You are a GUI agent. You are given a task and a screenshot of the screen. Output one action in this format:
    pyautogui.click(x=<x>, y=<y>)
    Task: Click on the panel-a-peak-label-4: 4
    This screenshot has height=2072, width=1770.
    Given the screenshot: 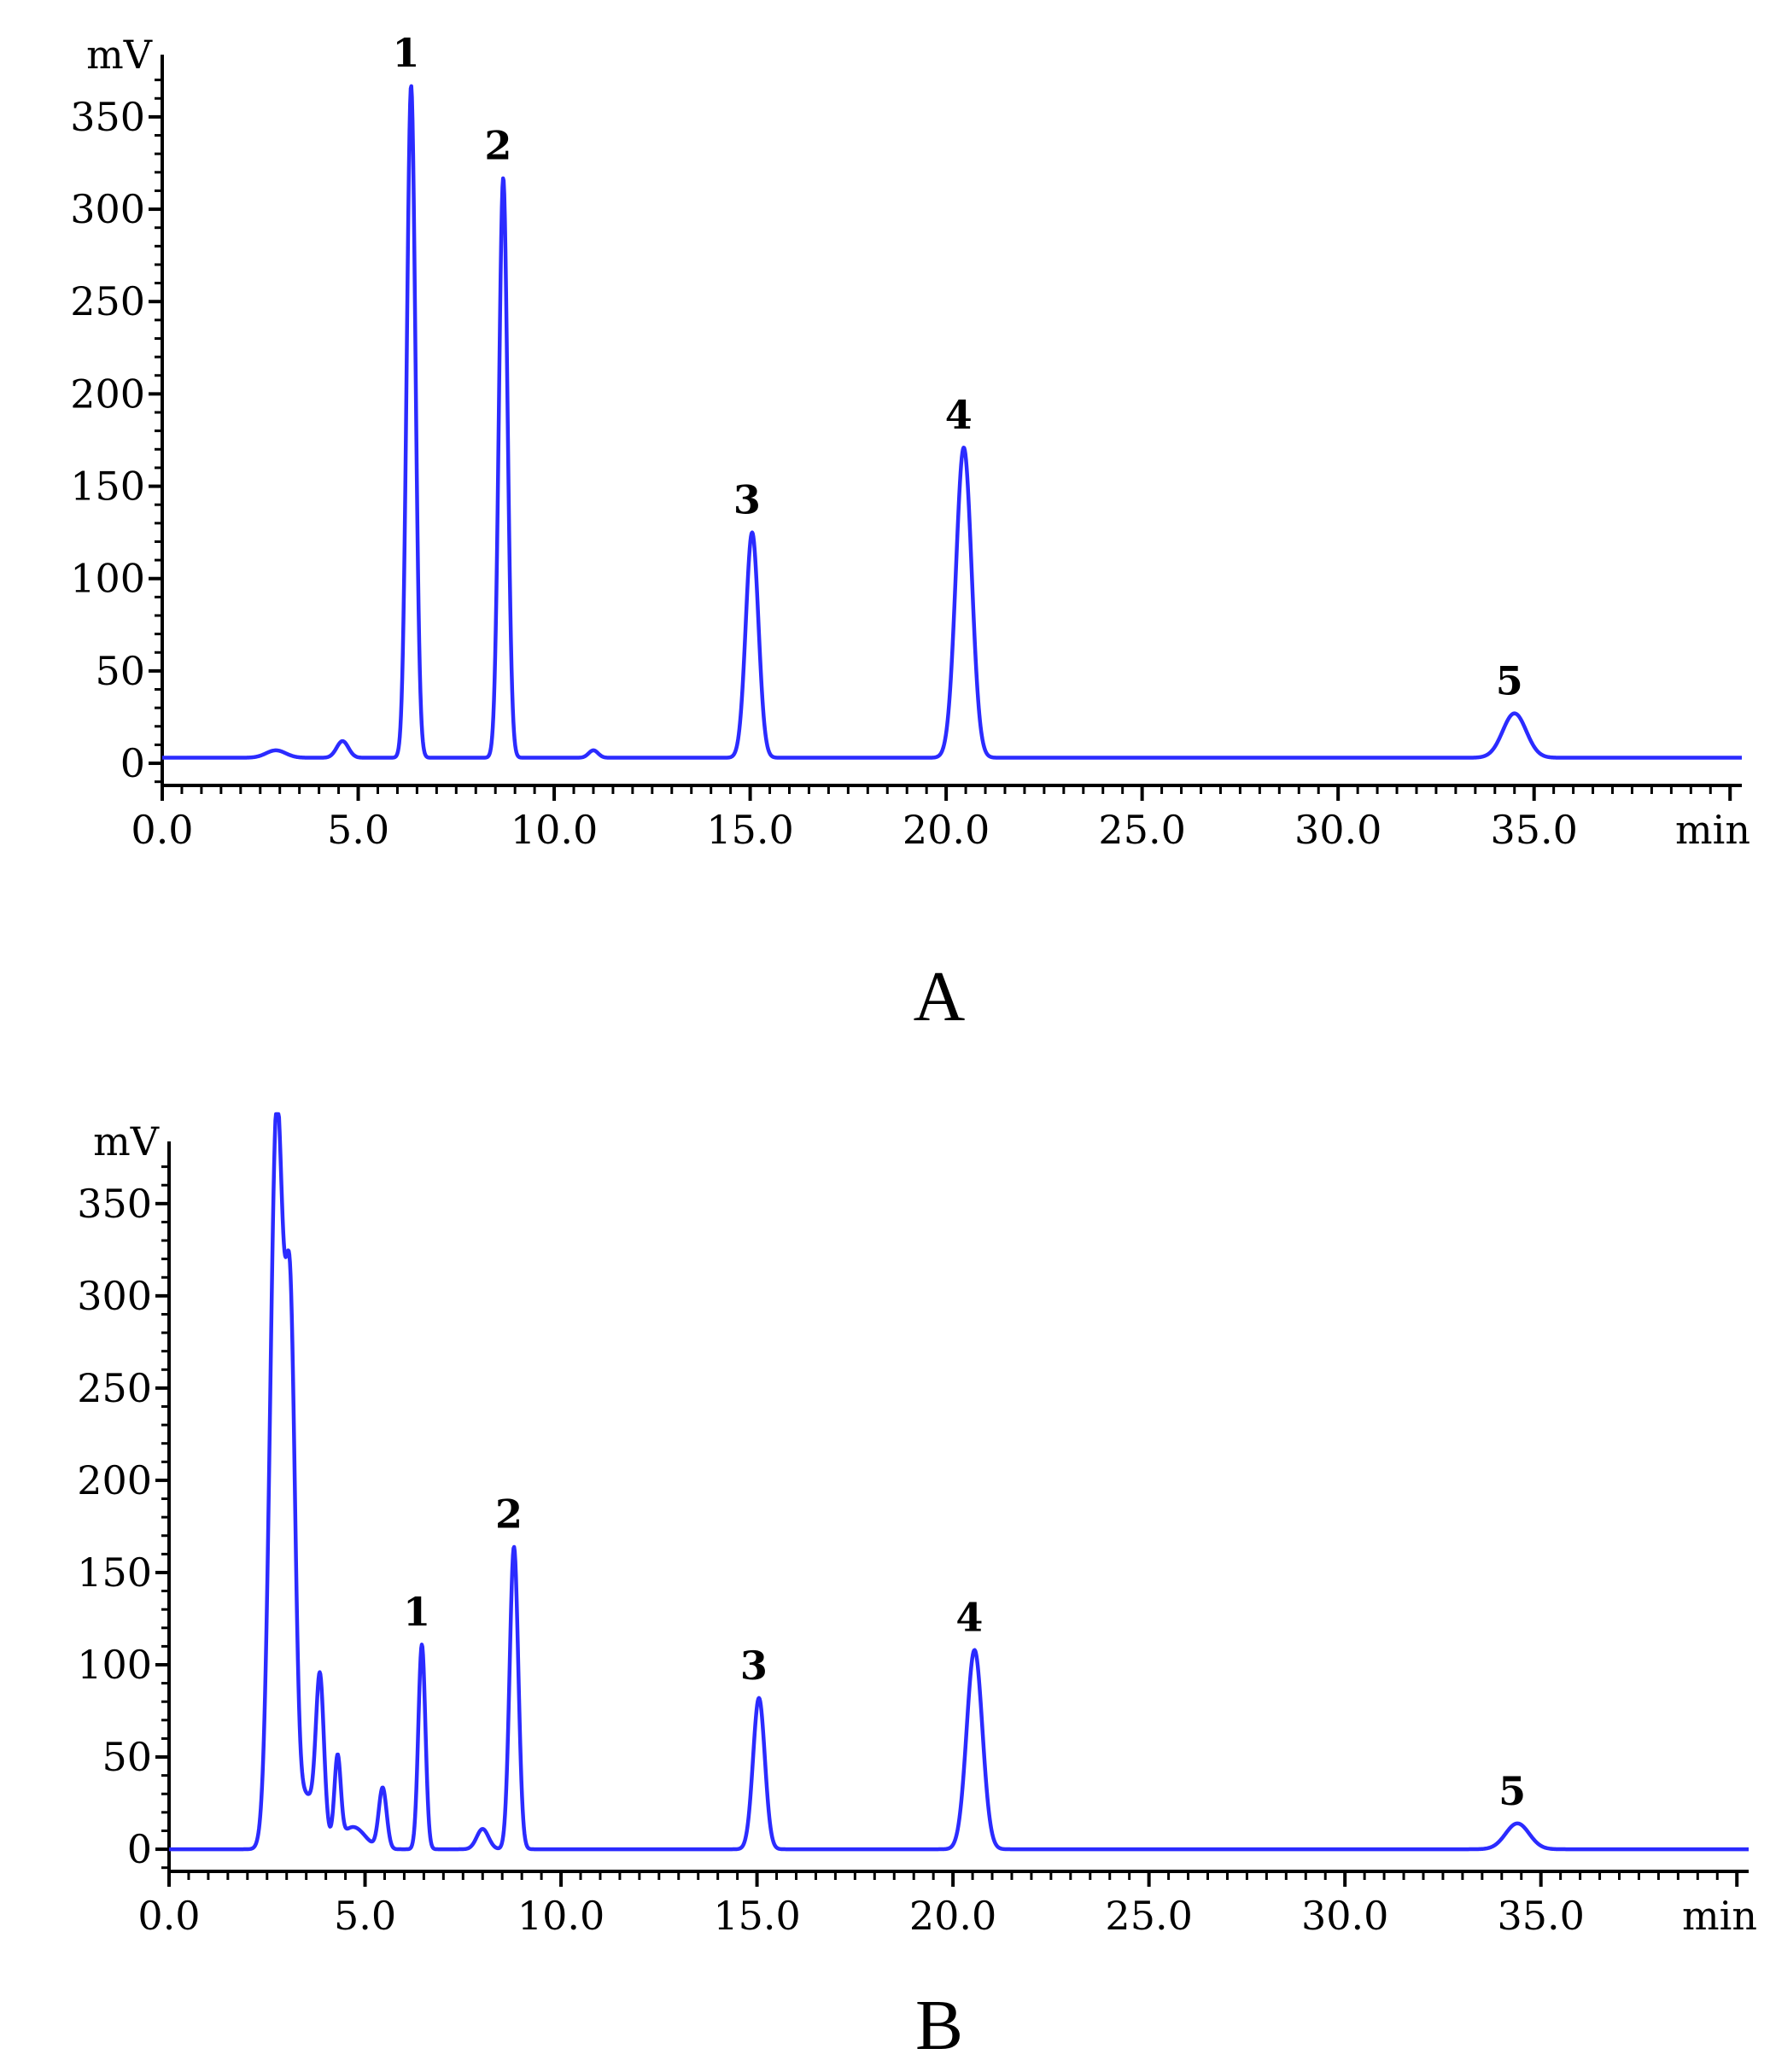 What is the action you would take?
    pyautogui.click(x=959, y=415)
    